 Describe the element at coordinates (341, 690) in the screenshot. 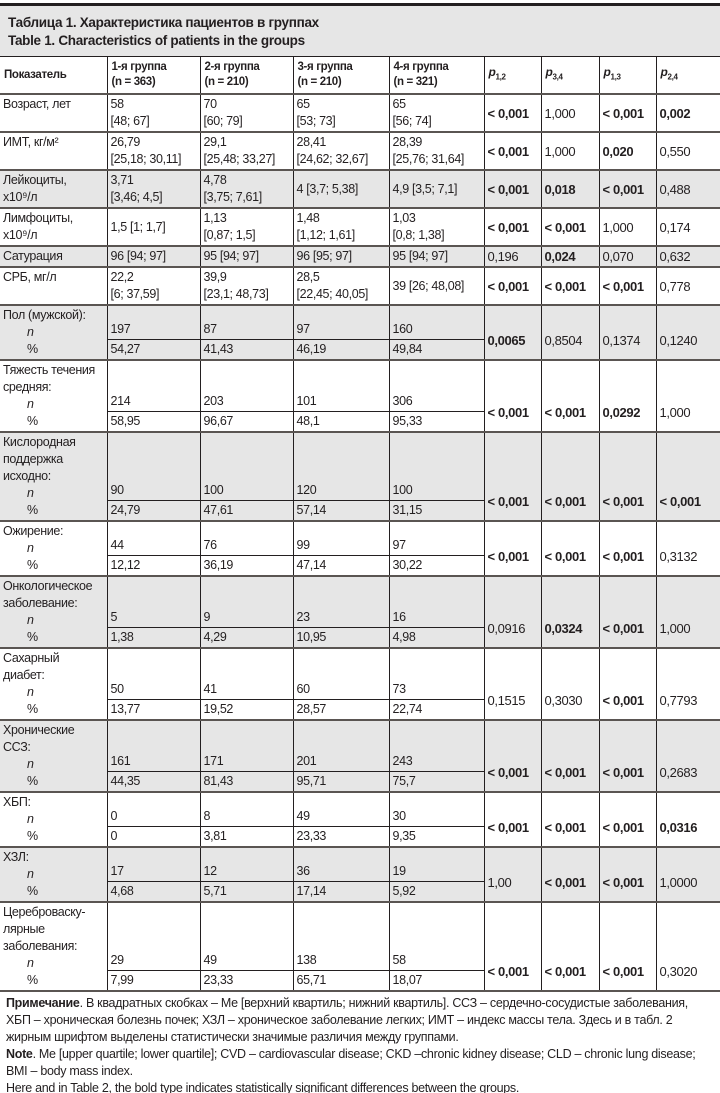

I see `count-value: 60` at that location.